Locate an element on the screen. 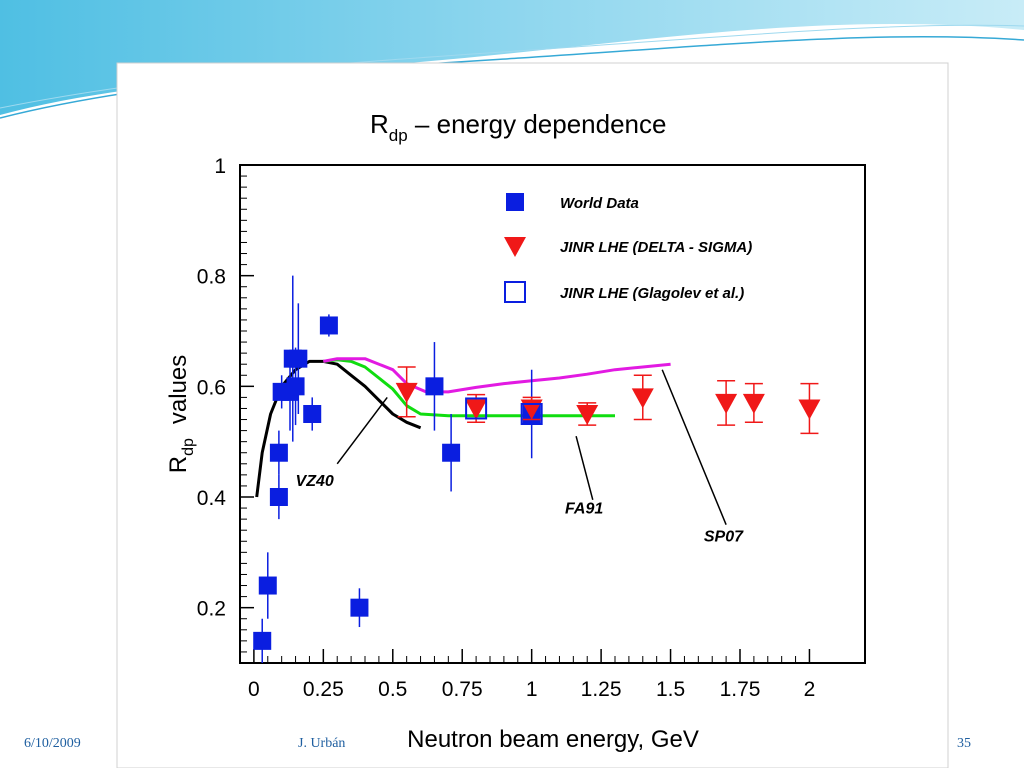  x-axis-label: Neutron beam energy, GeV is located at coordinates (553, 739).